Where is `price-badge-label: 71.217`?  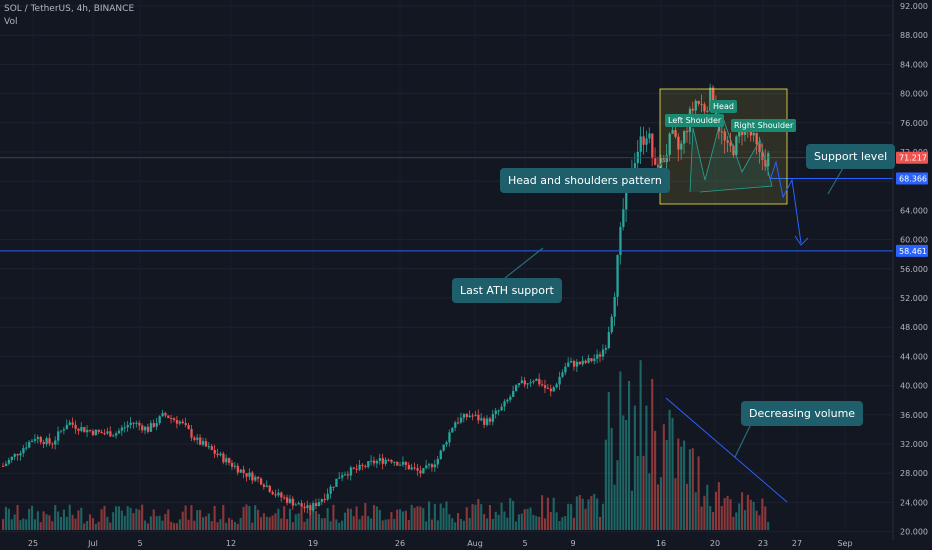 price-badge-label: 71.217 is located at coordinates (913, 158).